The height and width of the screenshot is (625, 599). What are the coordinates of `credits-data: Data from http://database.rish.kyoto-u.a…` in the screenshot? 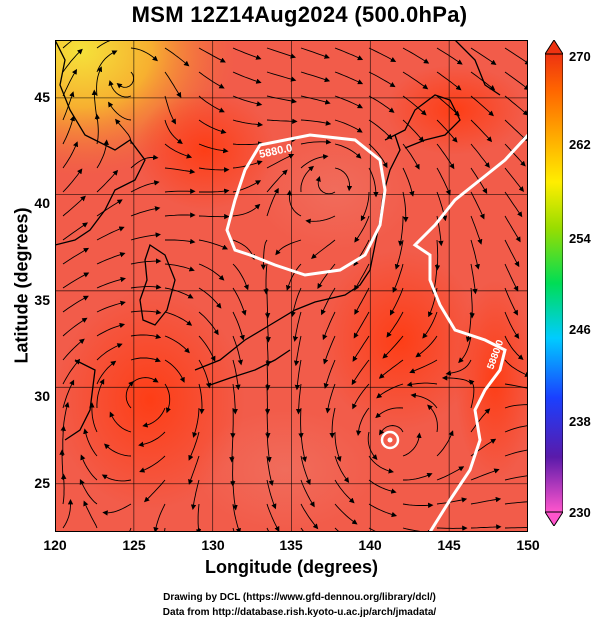 It's located at (299, 612).